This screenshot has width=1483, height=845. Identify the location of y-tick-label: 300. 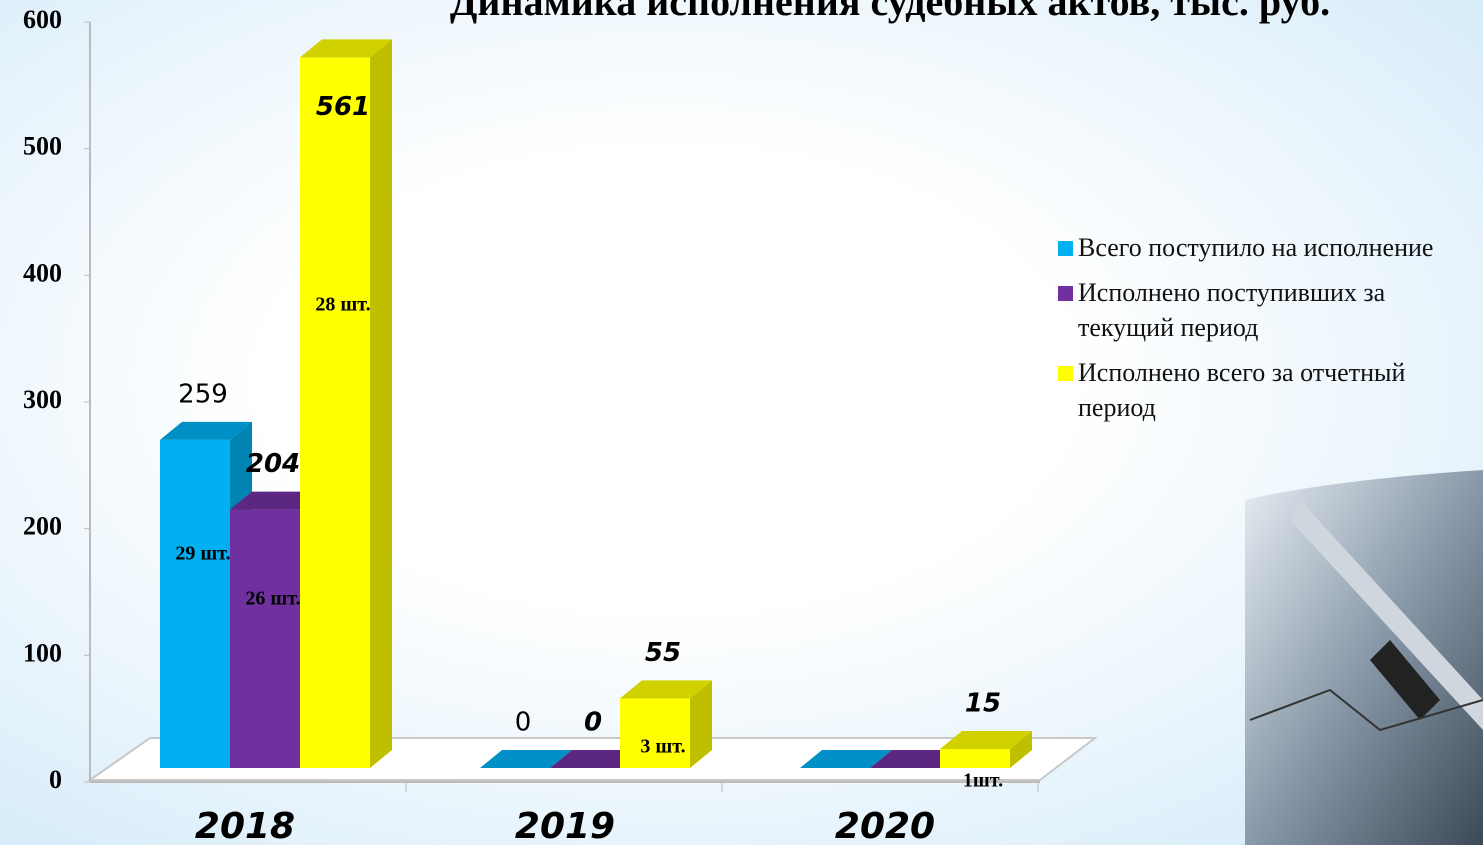
(42, 399).